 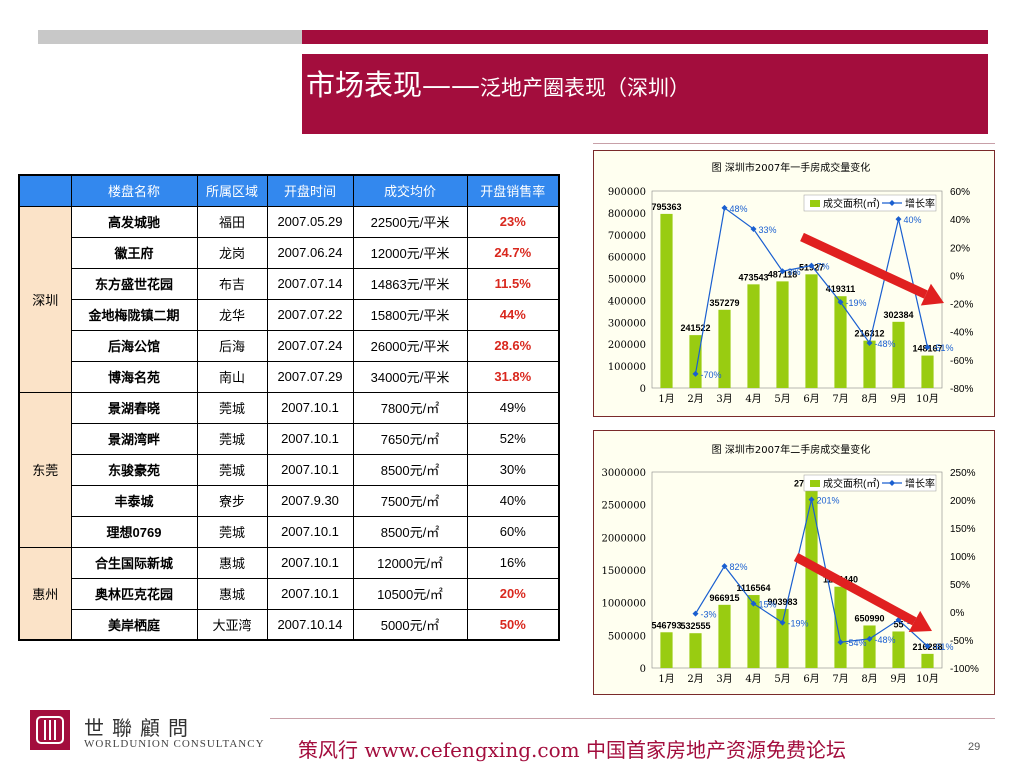 I want to click on growth-data-label: 33%, so click(x=768, y=230).